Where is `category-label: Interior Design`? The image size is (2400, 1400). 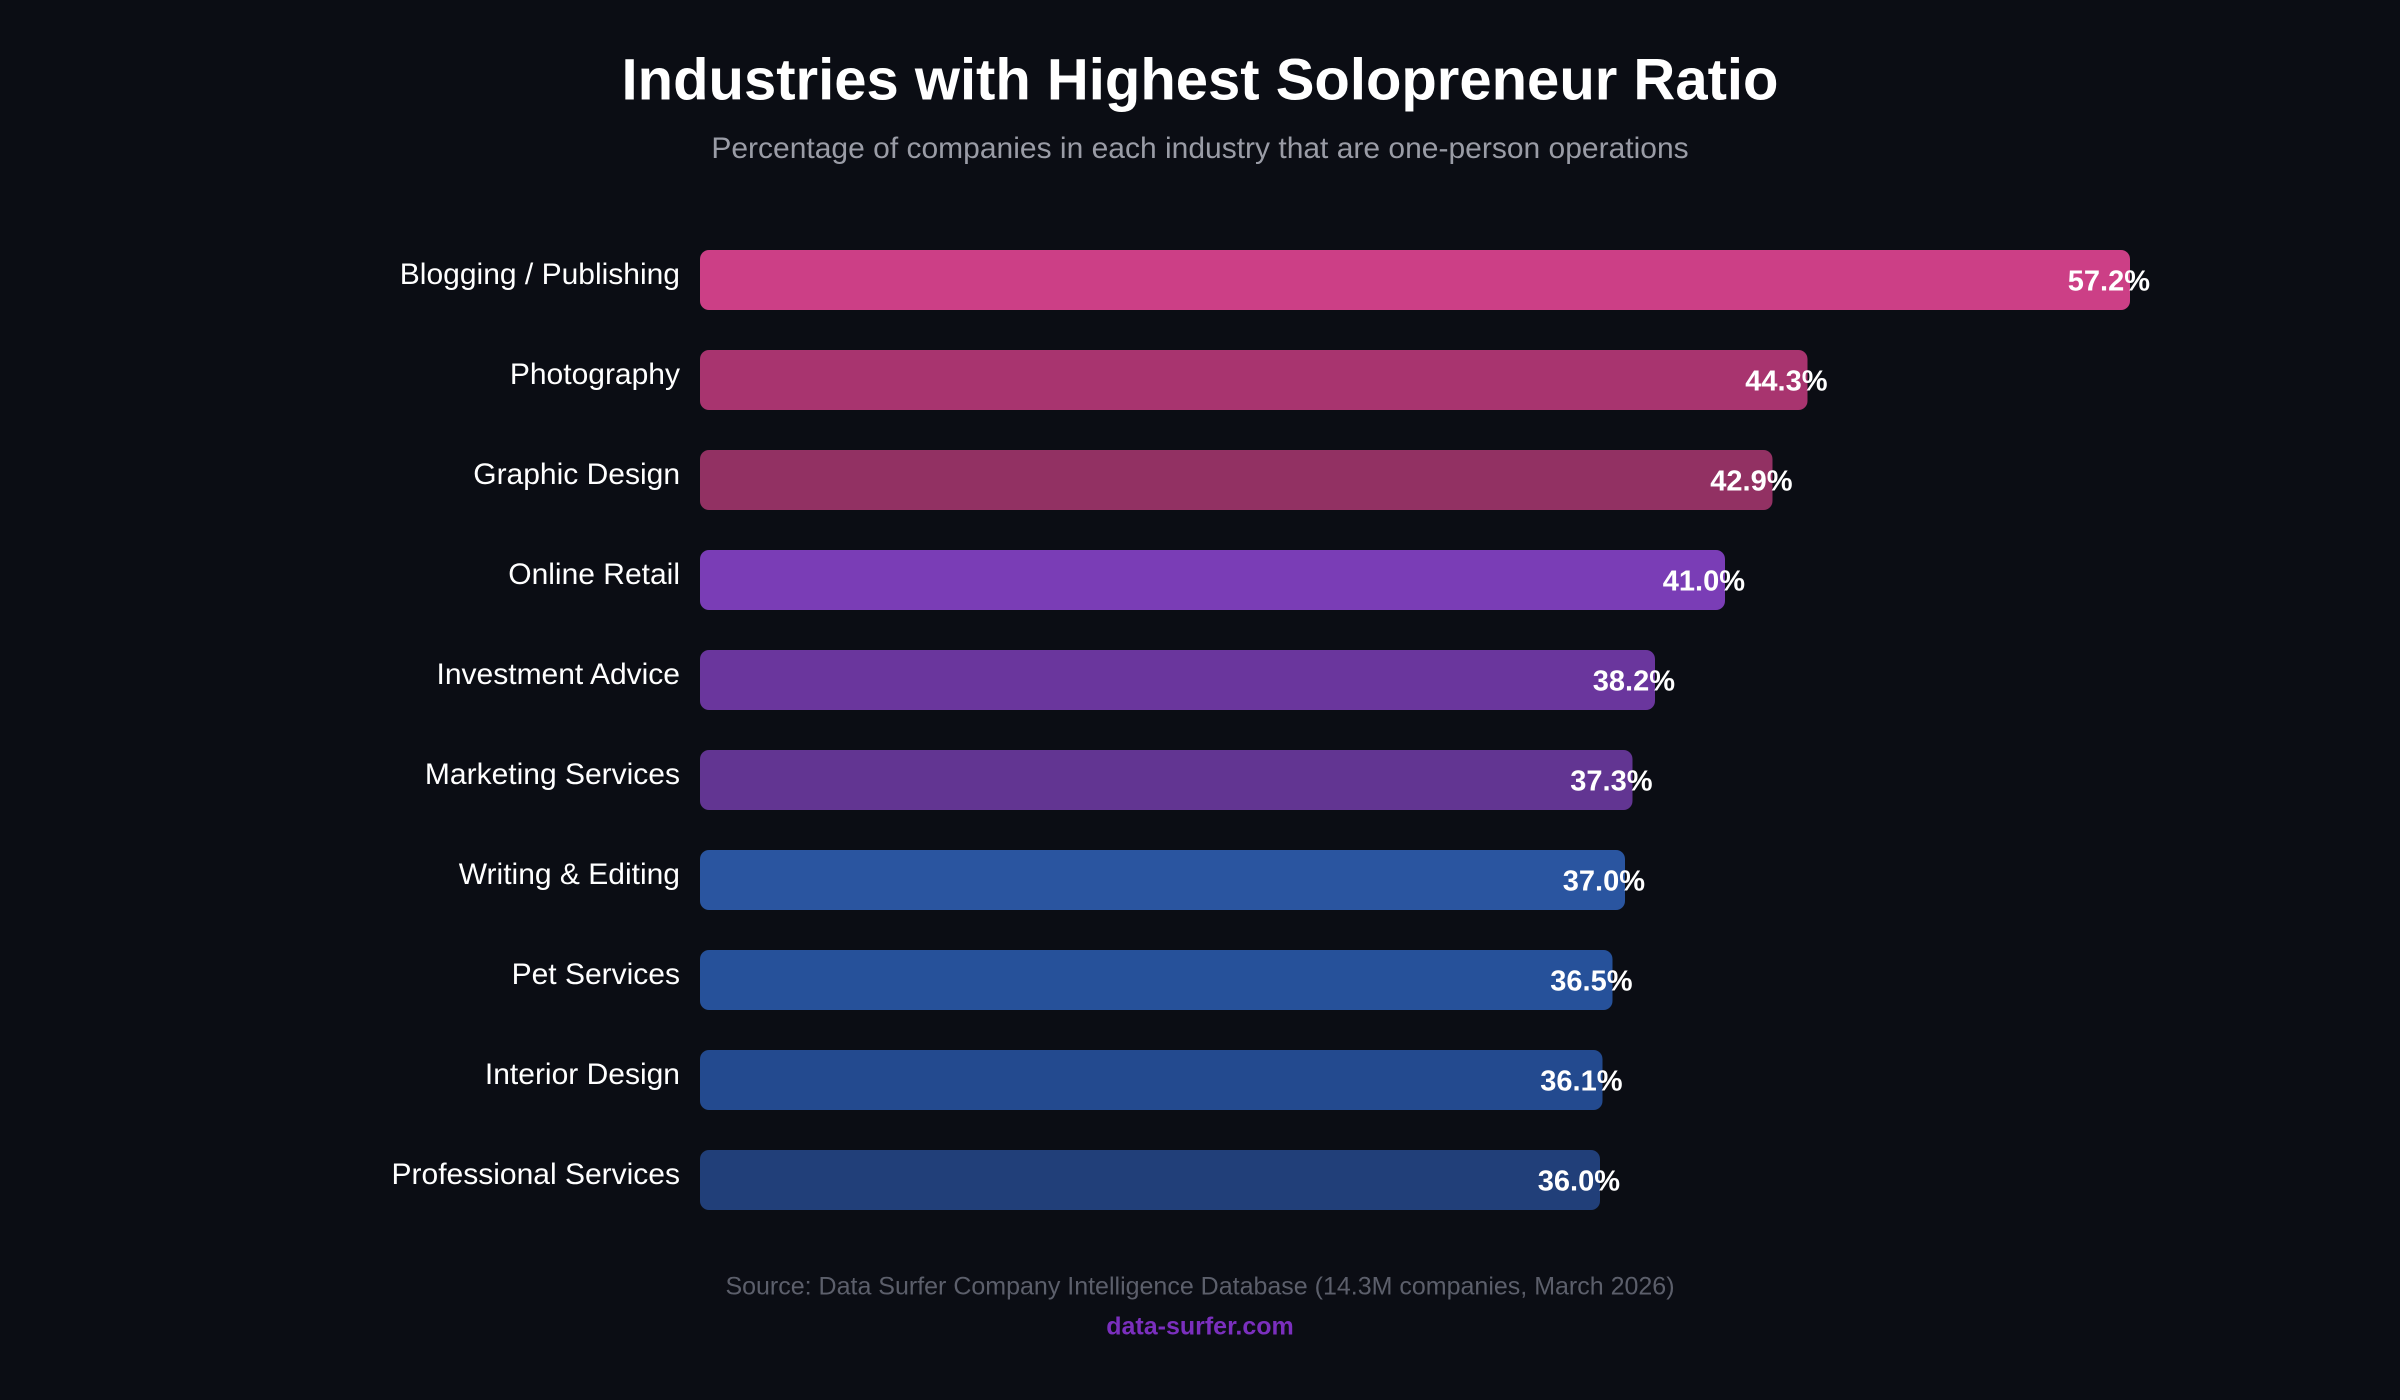 category-label: Interior Design is located at coordinates (582, 1074).